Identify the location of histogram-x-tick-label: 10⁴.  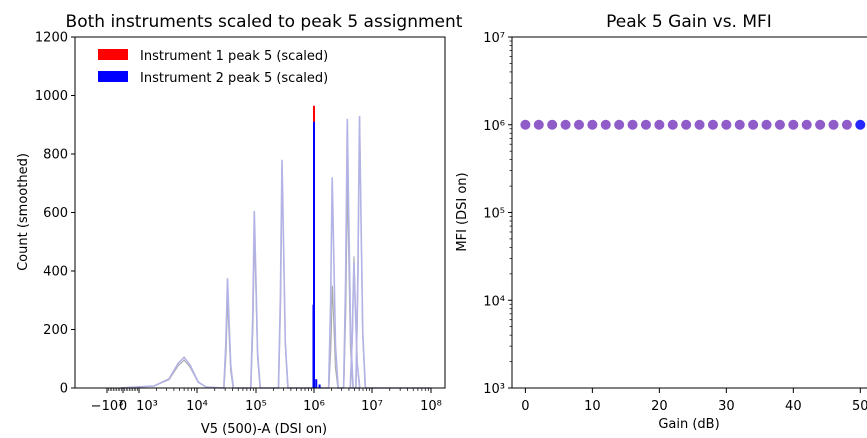
(197, 406).